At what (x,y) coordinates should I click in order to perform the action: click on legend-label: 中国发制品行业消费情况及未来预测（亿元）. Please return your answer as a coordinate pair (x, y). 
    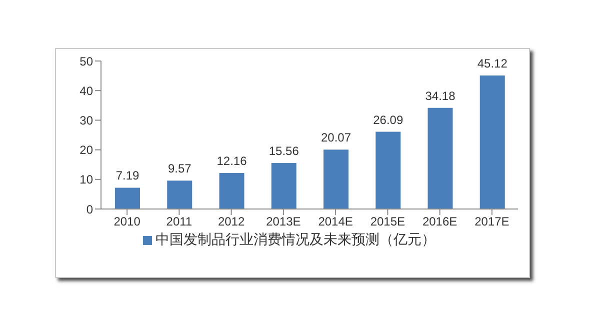
    Looking at the image, I should click on (296, 239).